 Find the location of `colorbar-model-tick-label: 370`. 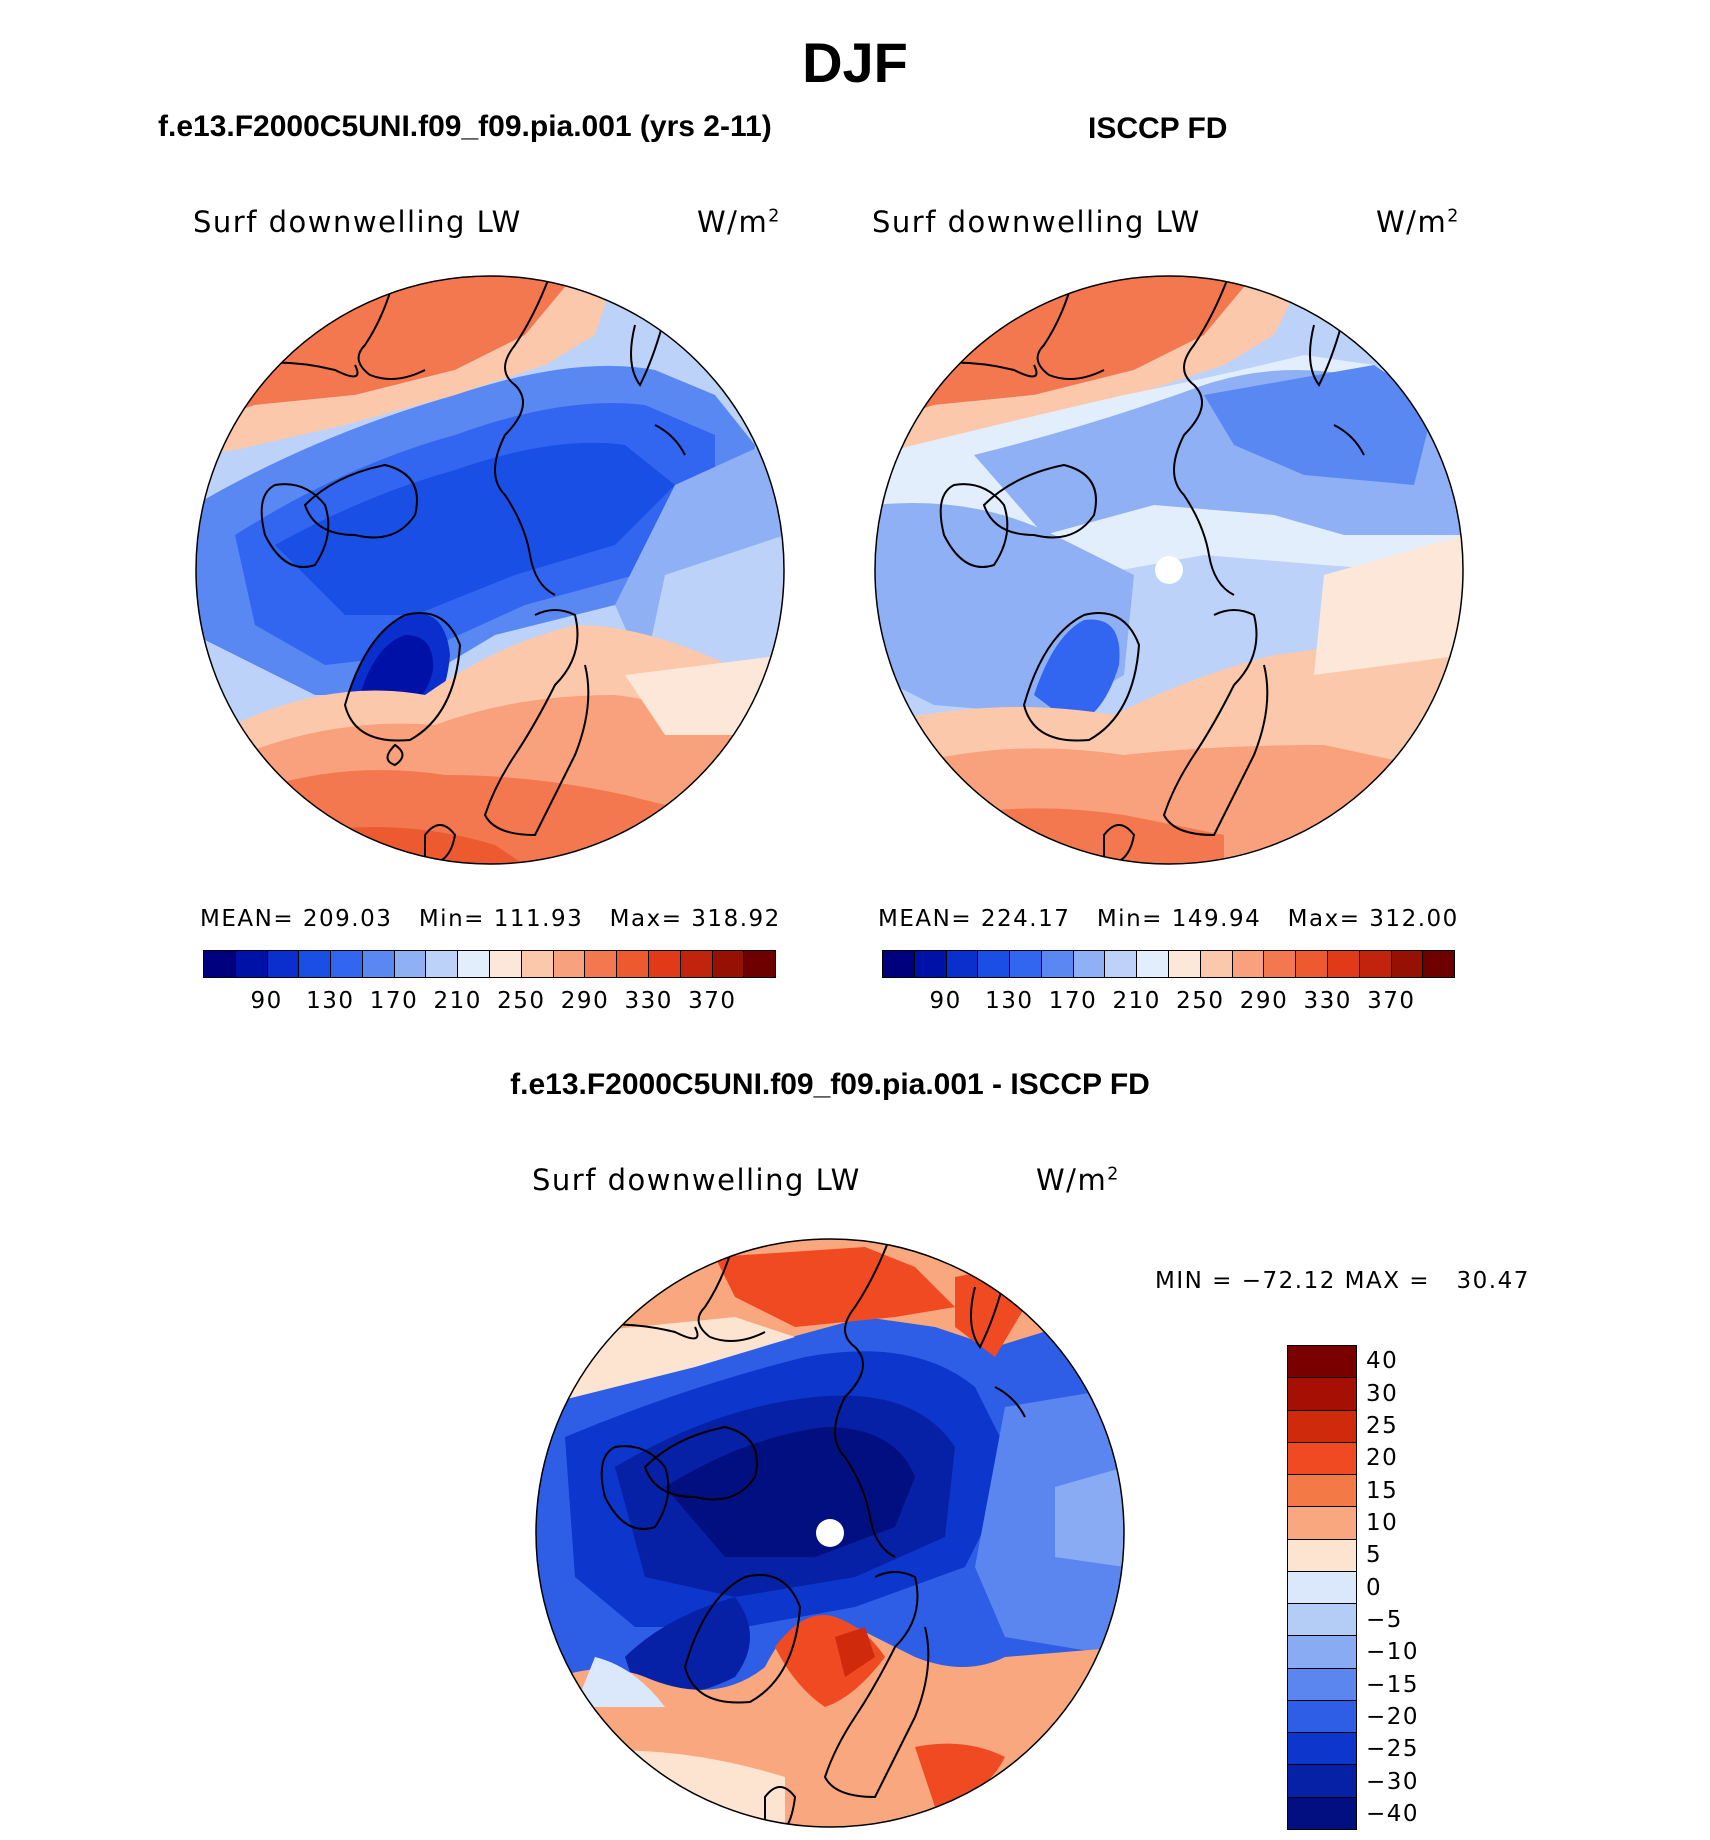

colorbar-model-tick-label: 370 is located at coordinates (712, 1001).